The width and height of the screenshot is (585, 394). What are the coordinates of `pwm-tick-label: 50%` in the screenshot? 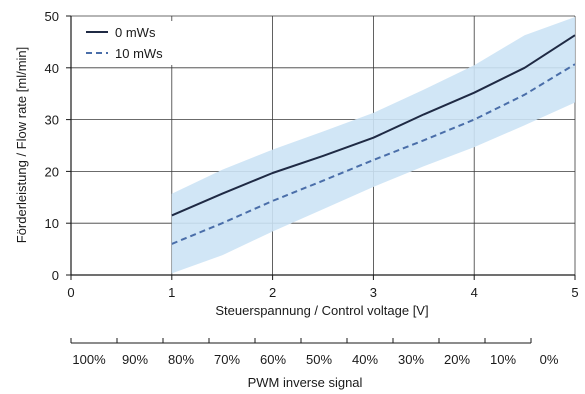 It's located at (319, 359).